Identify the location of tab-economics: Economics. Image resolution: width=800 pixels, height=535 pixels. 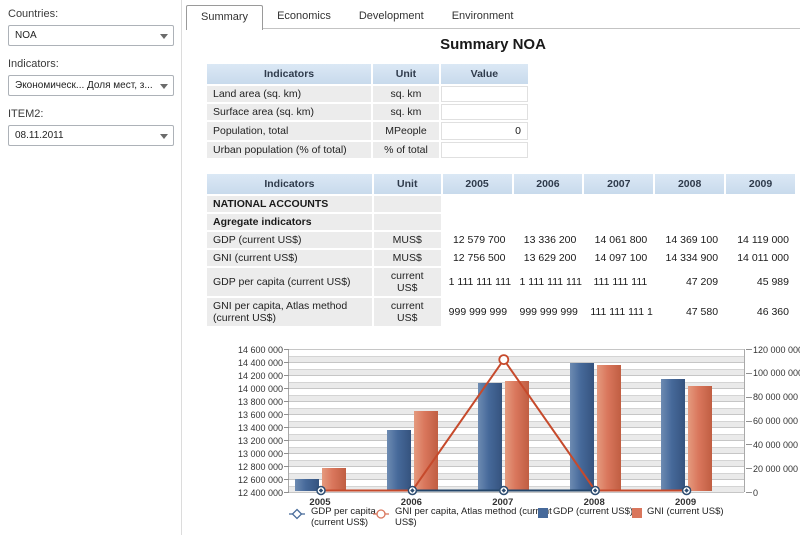
(304, 16).